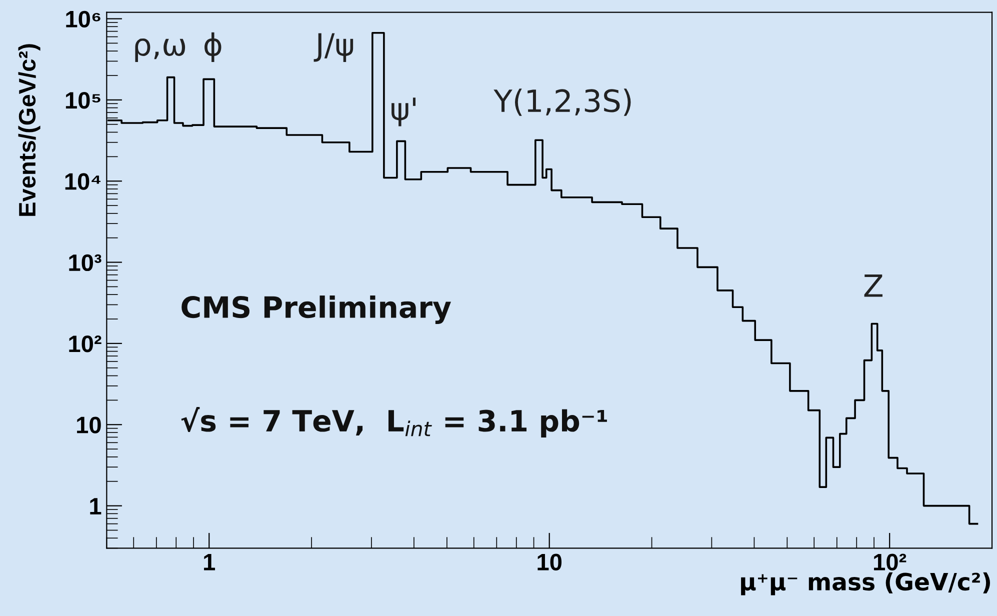  Describe the element at coordinates (404, 112) in the screenshot. I see `annotation: ψ'` at that location.